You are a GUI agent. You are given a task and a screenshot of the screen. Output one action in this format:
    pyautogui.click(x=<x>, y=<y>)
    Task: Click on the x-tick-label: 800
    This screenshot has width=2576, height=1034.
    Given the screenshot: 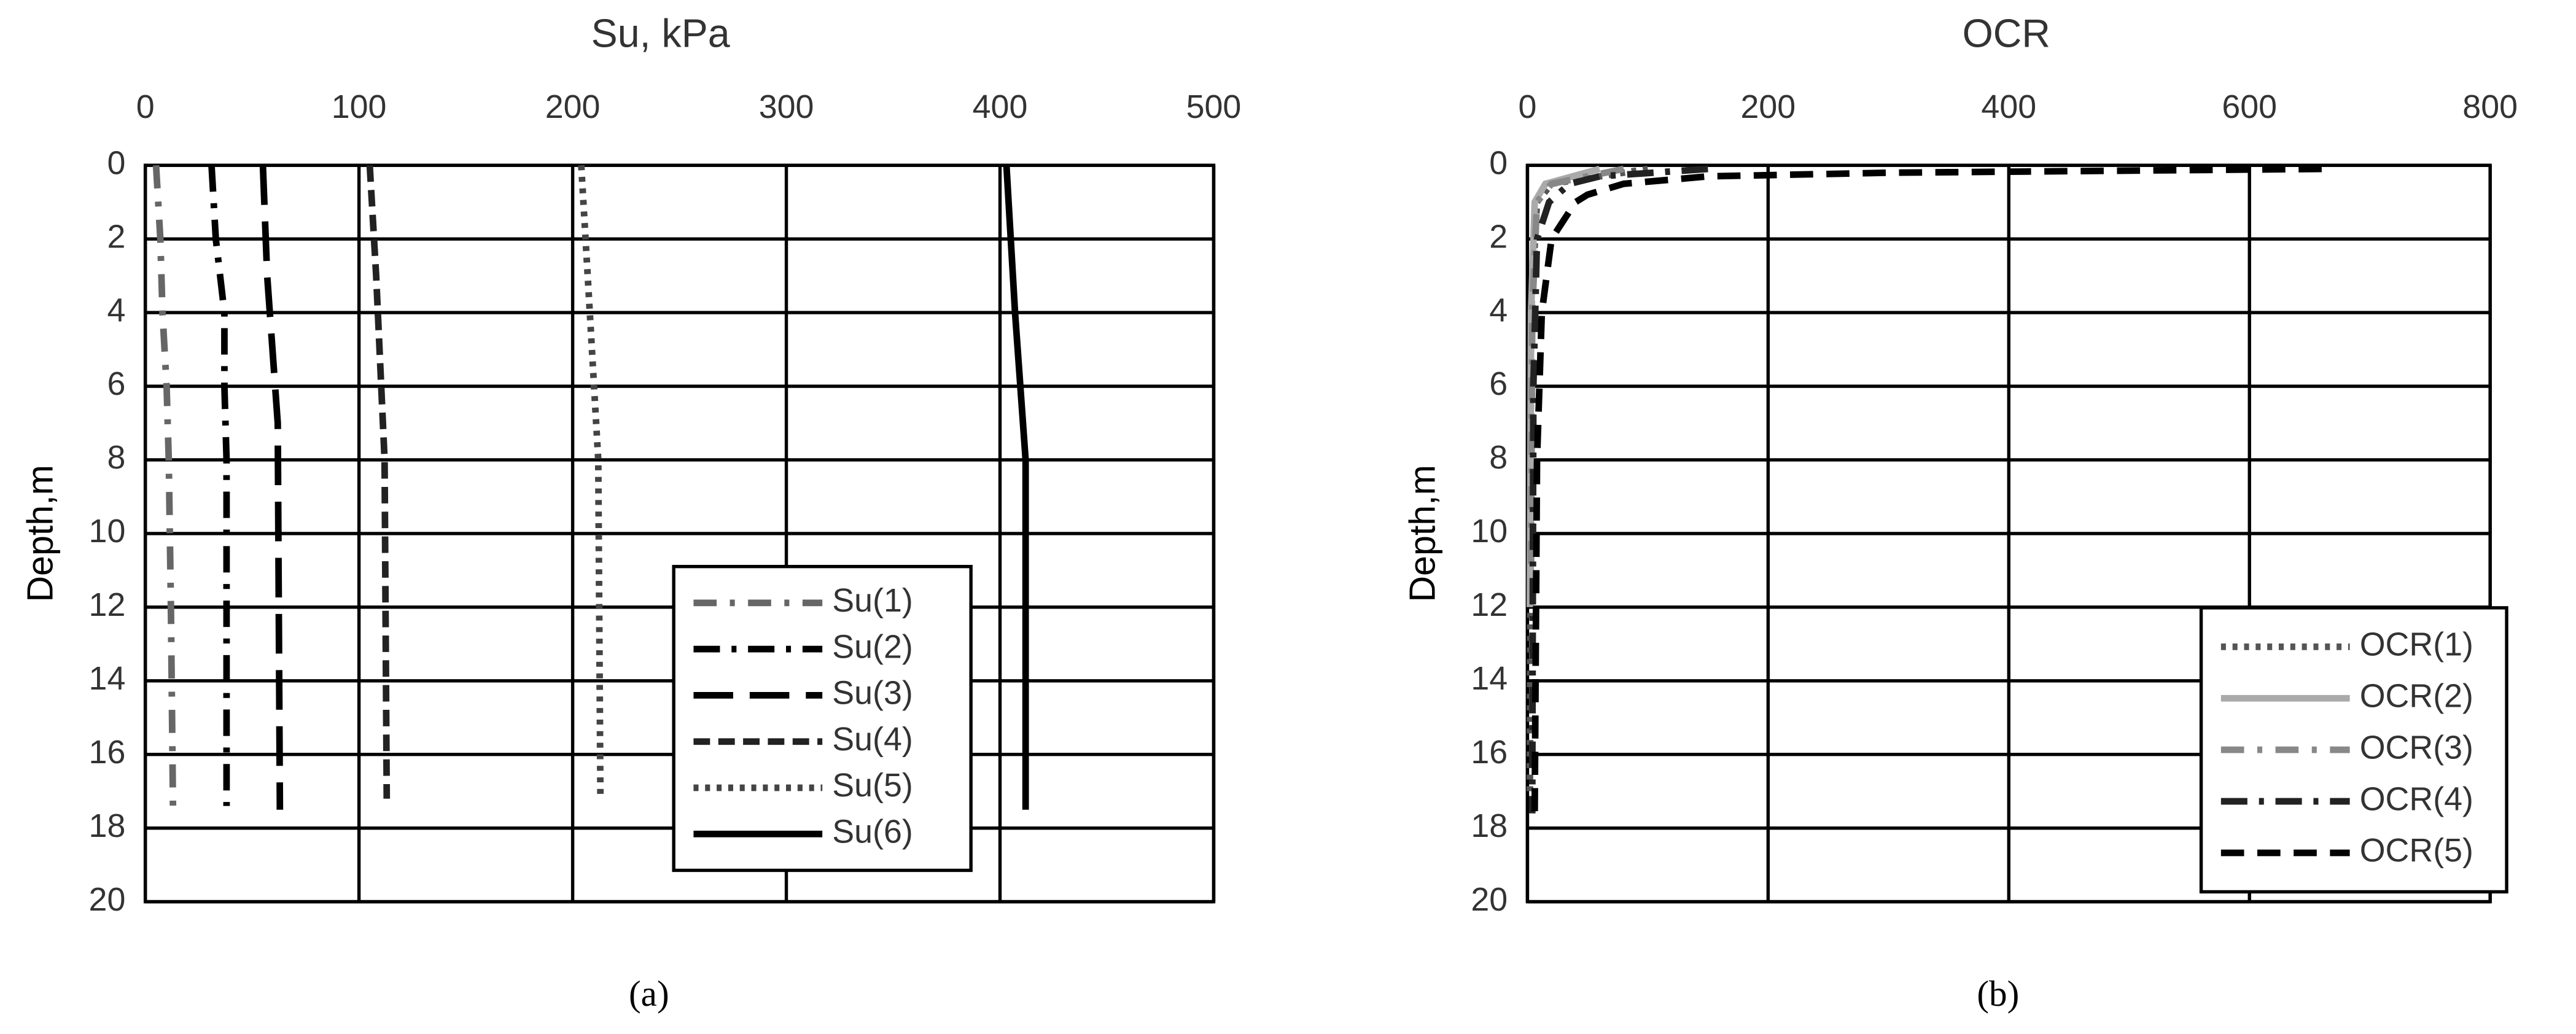 What is the action you would take?
    pyautogui.click(x=2490, y=106)
    